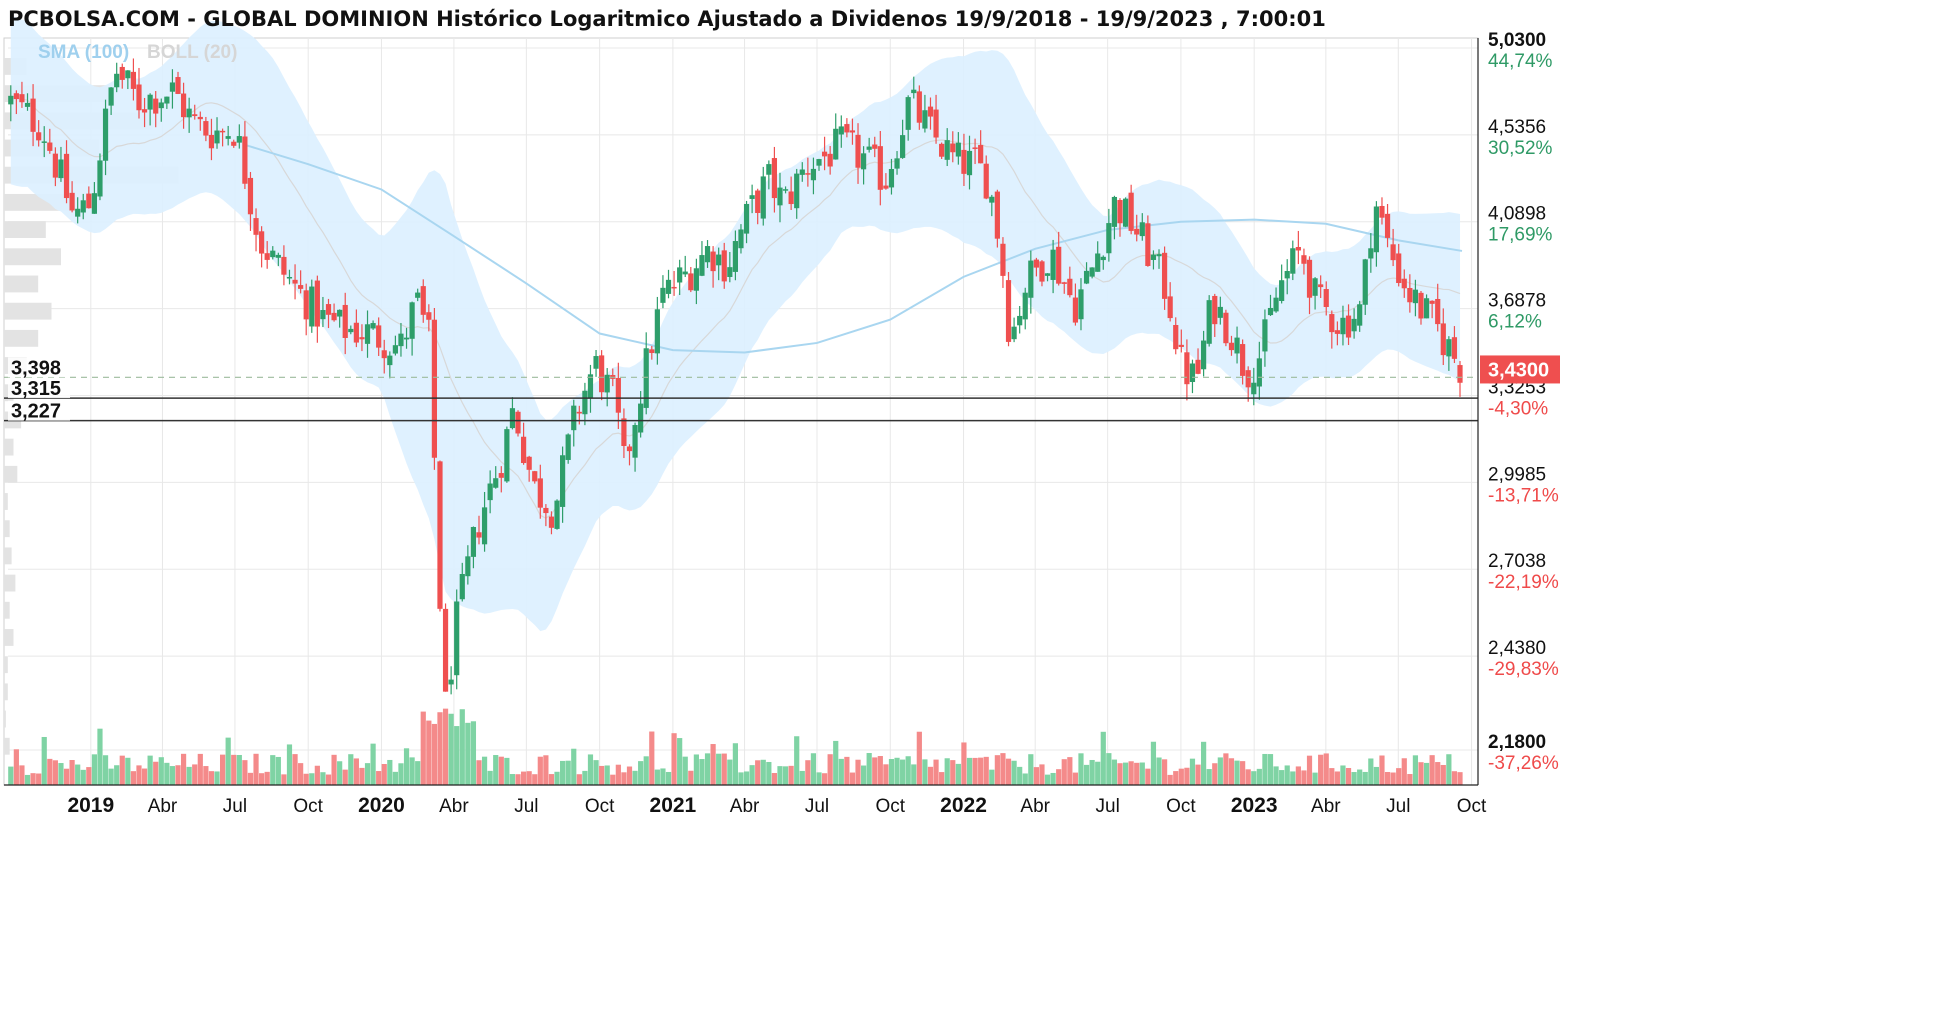  I want to click on x-tick-label: 2020, so click(381, 805).